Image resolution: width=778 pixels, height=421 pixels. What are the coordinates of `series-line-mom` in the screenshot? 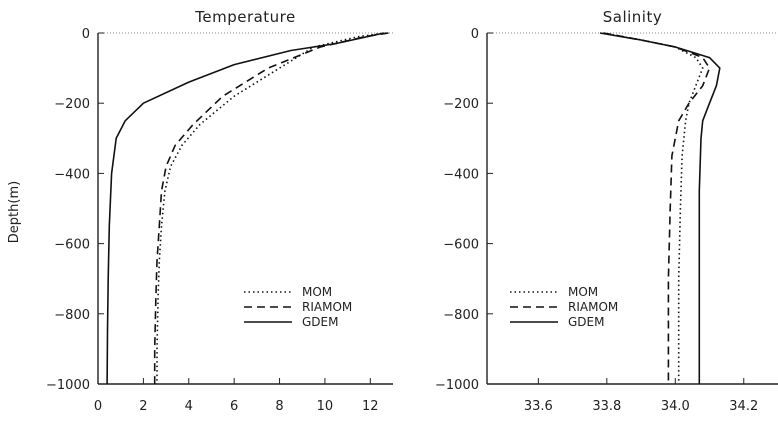 It's located at (653, 208).